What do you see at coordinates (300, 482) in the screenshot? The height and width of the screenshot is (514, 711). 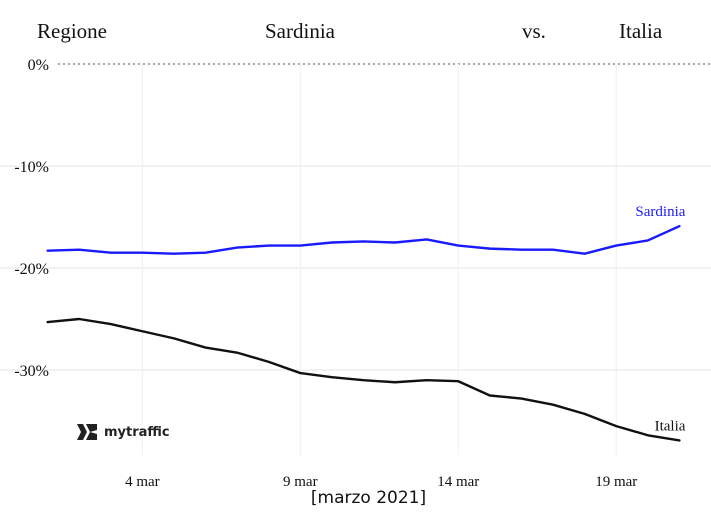 I see `x-tick-label: 9 mar` at bounding box center [300, 482].